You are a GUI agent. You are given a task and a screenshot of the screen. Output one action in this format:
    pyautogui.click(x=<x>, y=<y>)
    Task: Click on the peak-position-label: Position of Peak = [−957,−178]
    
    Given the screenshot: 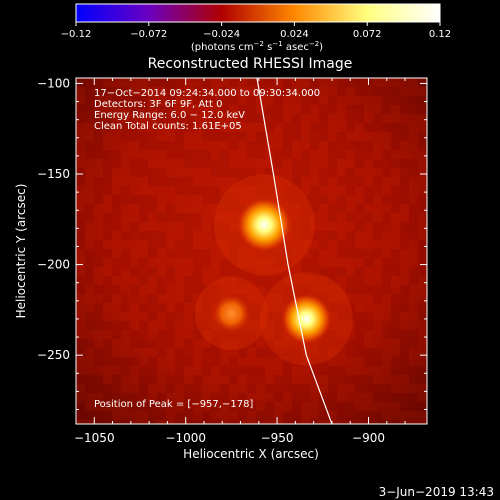 What is the action you would take?
    pyautogui.click(x=173, y=404)
    